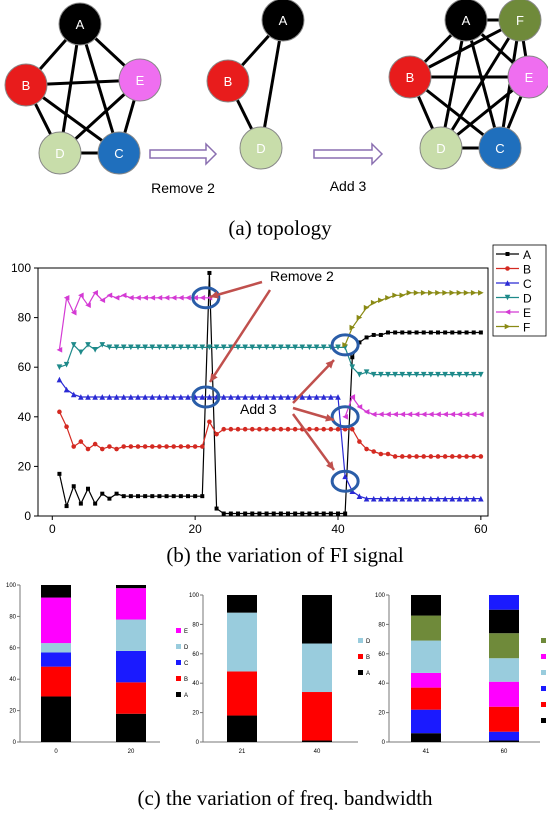 The height and width of the screenshot is (825, 548). What do you see at coordinates (380, 596) in the screenshot?
I see `y-tick-label: 100` at bounding box center [380, 596].